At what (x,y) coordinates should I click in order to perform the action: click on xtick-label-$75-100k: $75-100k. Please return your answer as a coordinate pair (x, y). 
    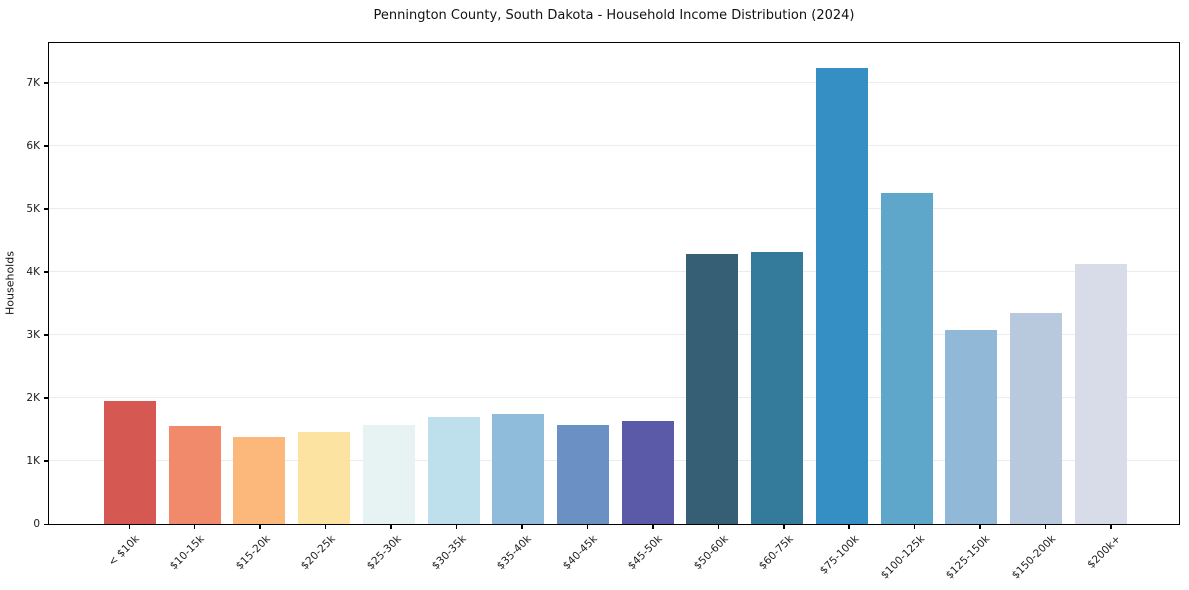
    Looking at the image, I should click on (839, 555).